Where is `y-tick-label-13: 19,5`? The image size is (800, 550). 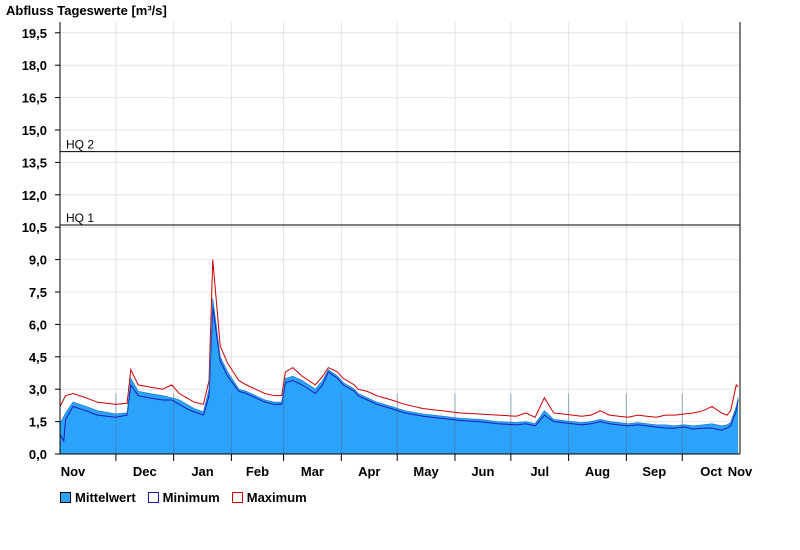 y-tick-label-13: 19,5 is located at coordinates (34, 33).